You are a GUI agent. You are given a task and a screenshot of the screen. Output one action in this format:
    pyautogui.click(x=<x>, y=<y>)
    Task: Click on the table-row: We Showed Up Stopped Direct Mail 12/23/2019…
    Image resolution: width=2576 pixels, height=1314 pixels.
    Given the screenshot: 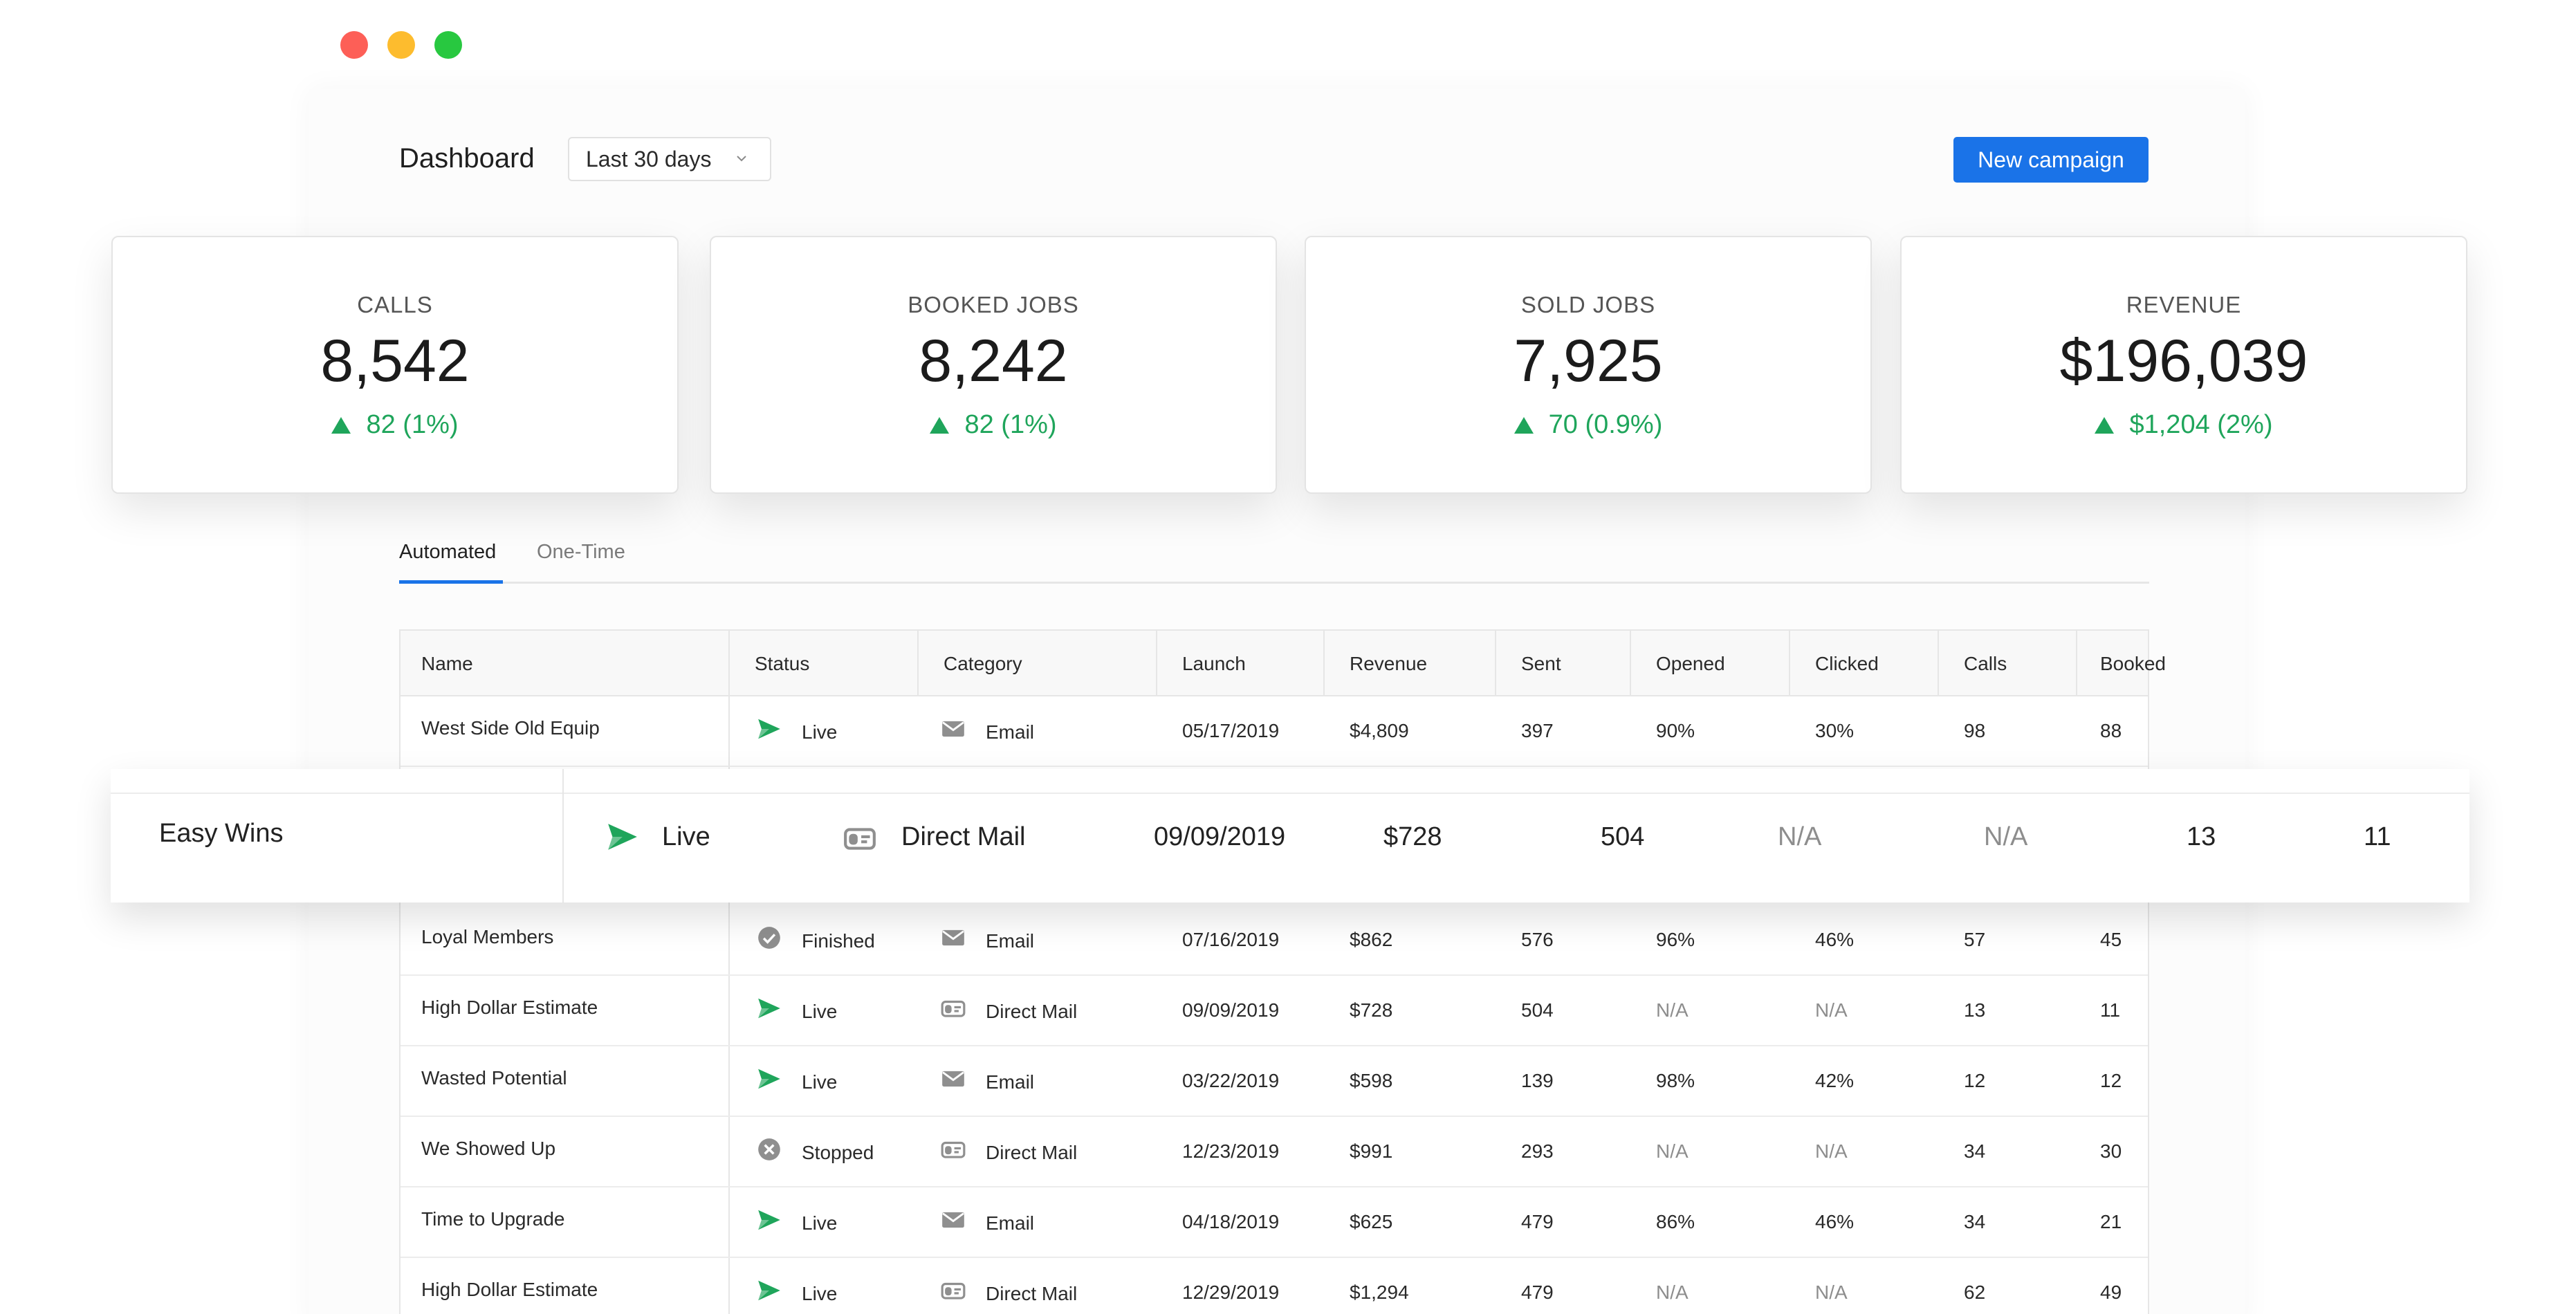 What is the action you would take?
    pyautogui.click(x=1274, y=1152)
    